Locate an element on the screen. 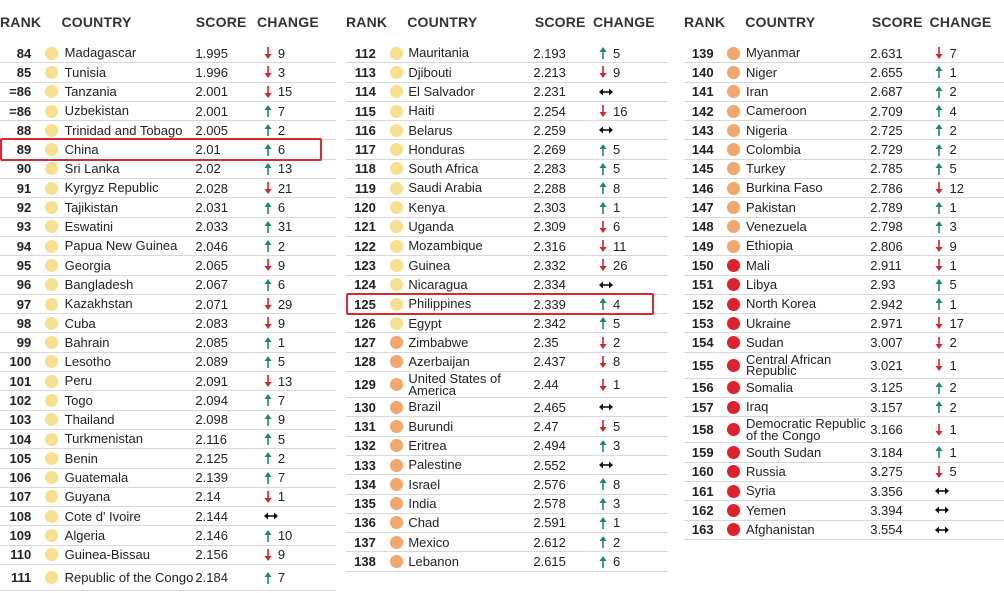 The height and width of the screenshot is (593, 1004). score: 3.166 is located at coordinates (886, 430).